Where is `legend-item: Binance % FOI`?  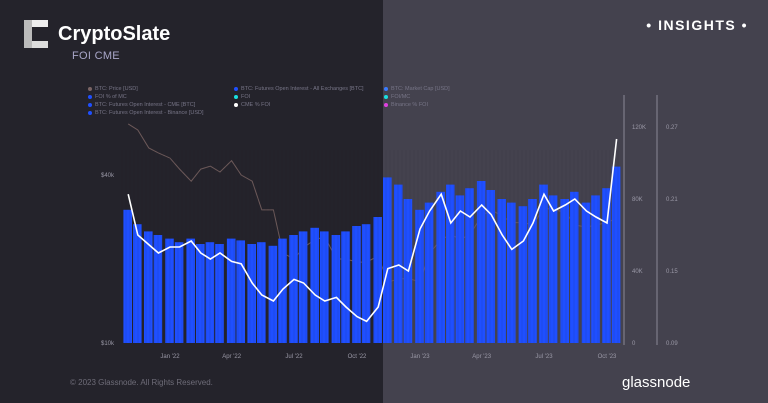
legend-item: Binance % FOI is located at coordinates (406, 105).